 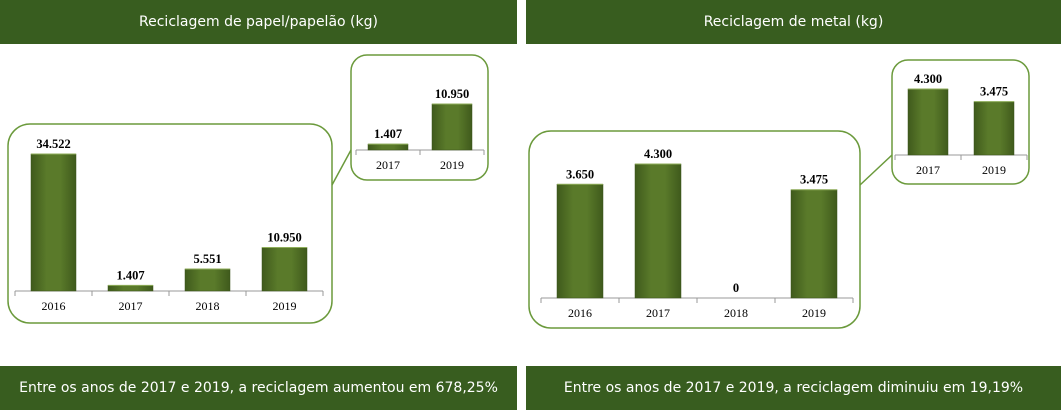 I want to click on paper-value-label-2019: 10.950, so click(x=284, y=238).